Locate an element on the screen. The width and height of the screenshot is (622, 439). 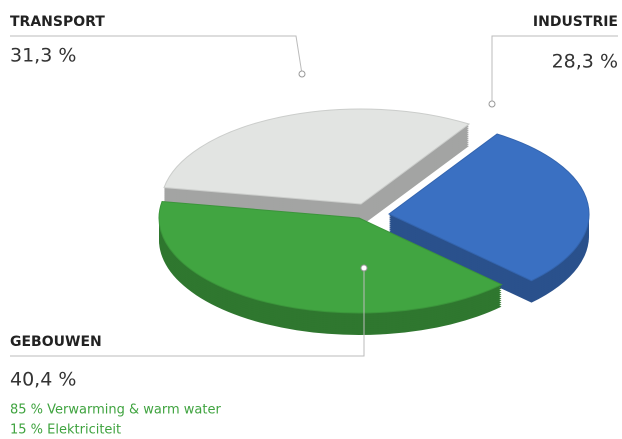
annotation: 15 % Elektriciteit is located at coordinates (65, 430).